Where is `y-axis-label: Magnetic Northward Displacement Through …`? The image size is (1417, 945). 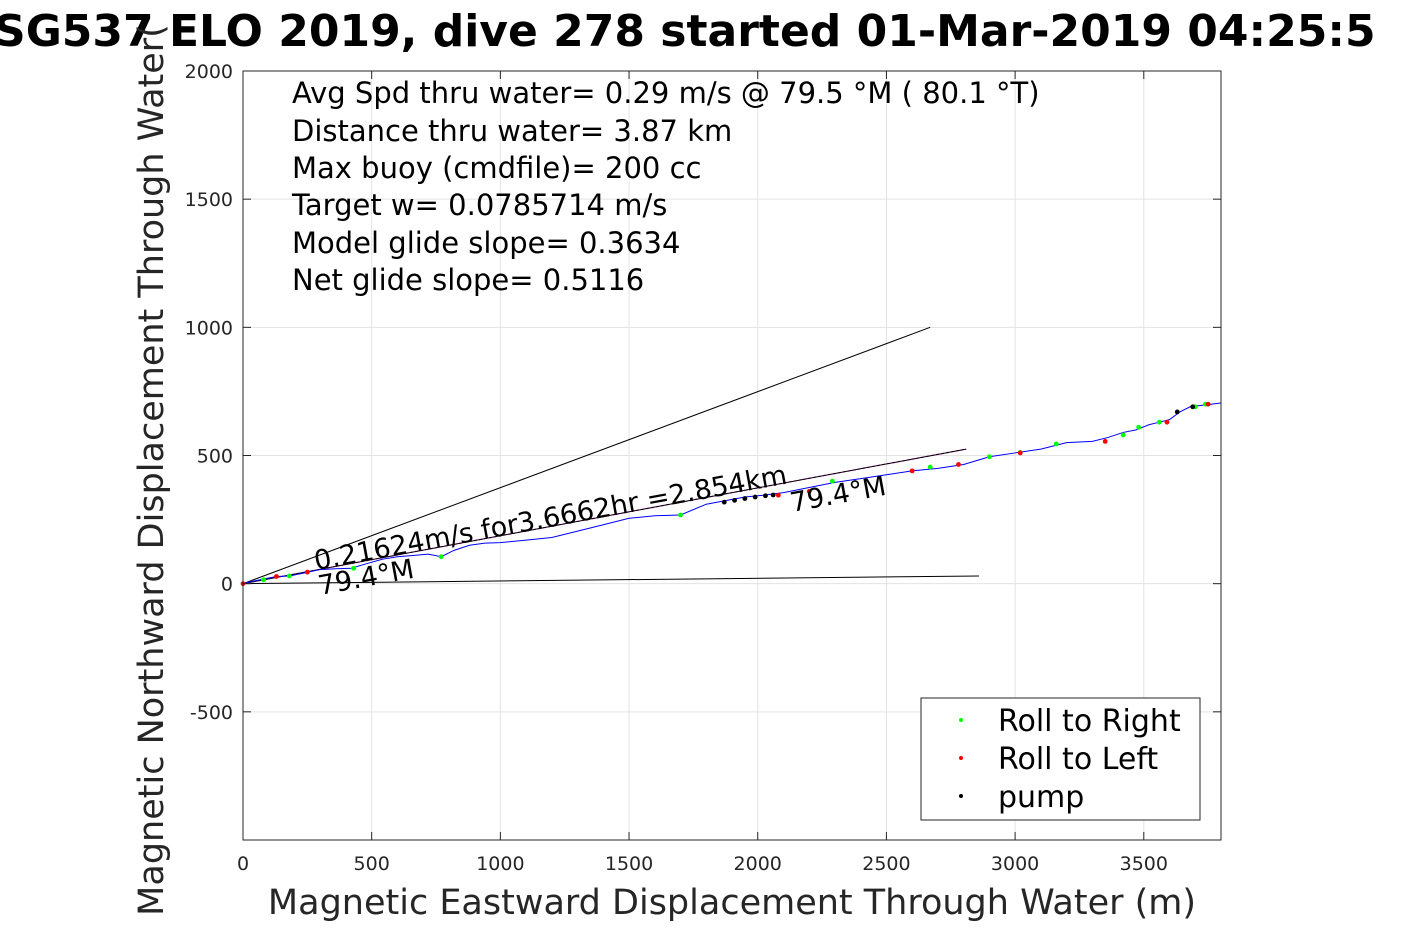 y-axis-label: Magnetic Northward Displacement Through … is located at coordinates (152, 470).